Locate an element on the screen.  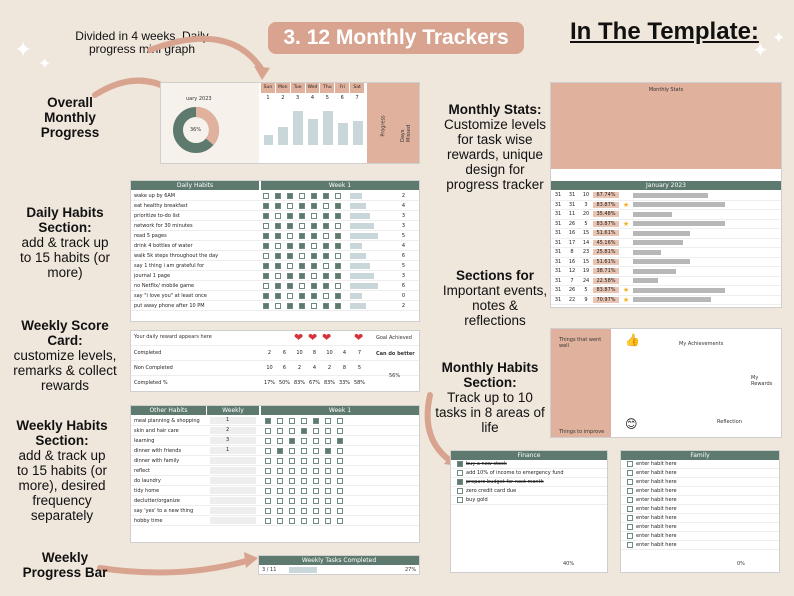
weekly-freq: 1 is located at coordinates (233, 420).